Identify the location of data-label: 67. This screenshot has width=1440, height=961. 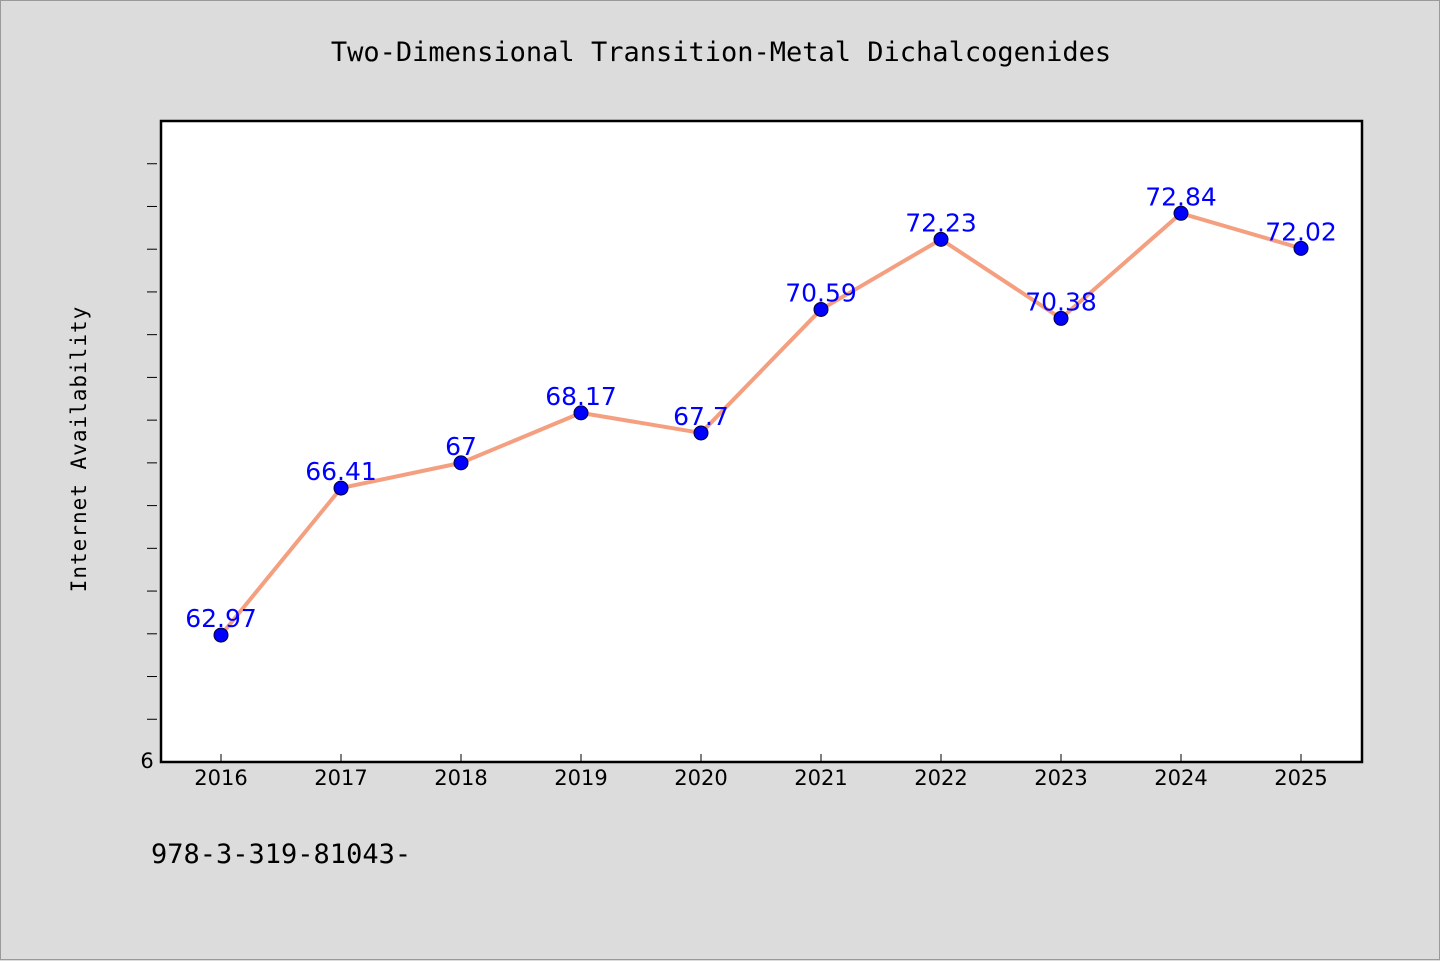
(461, 446).